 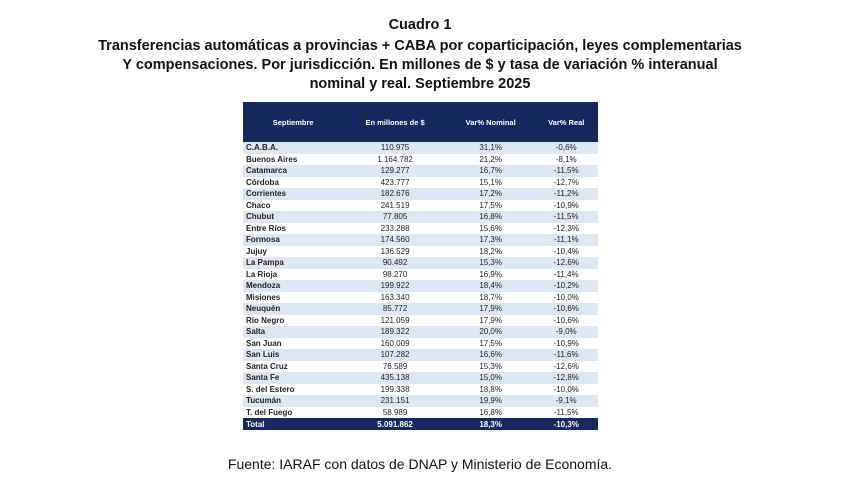 I want to click on table-row: Jujuy 136.529 18,2% -10,4%, so click(x=420, y=251).